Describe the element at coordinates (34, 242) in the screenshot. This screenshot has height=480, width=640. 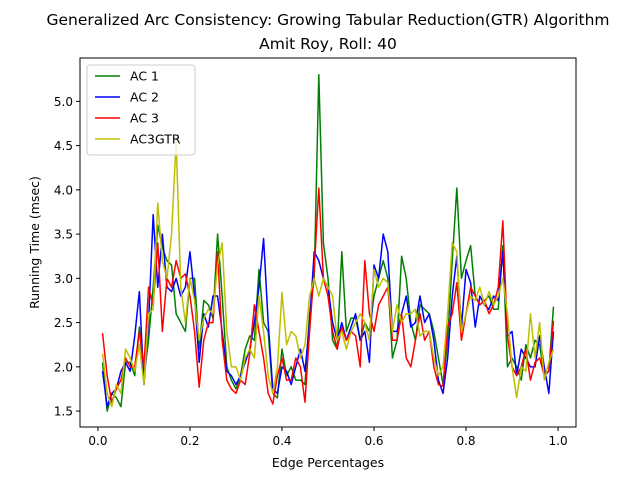
I see `y-axis-label: Running Time (msec)` at that location.